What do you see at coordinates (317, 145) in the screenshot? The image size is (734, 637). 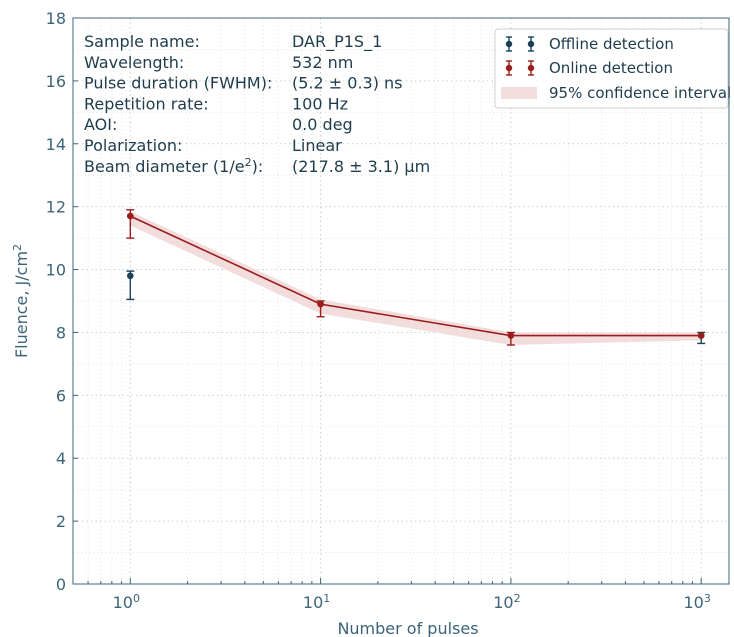 I see `info-value: Linear` at bounding box center [317, 145].